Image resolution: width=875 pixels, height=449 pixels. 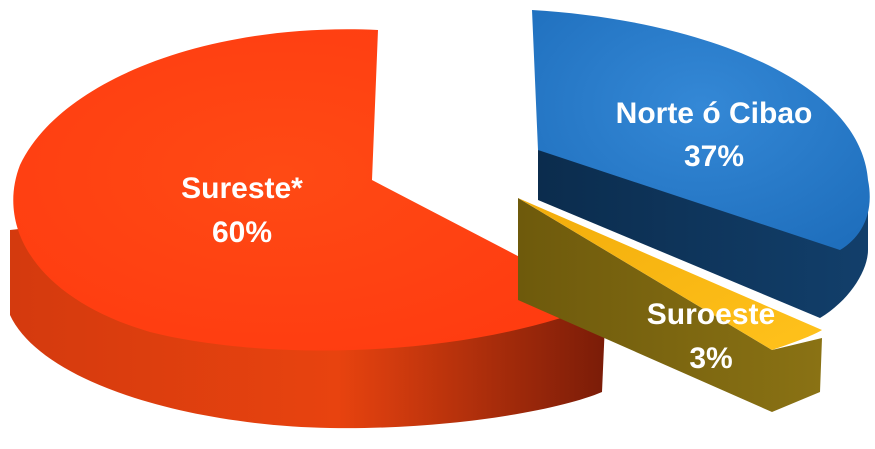 I want to click on label-sureste-value: 60%, so click(x=242, y=232).